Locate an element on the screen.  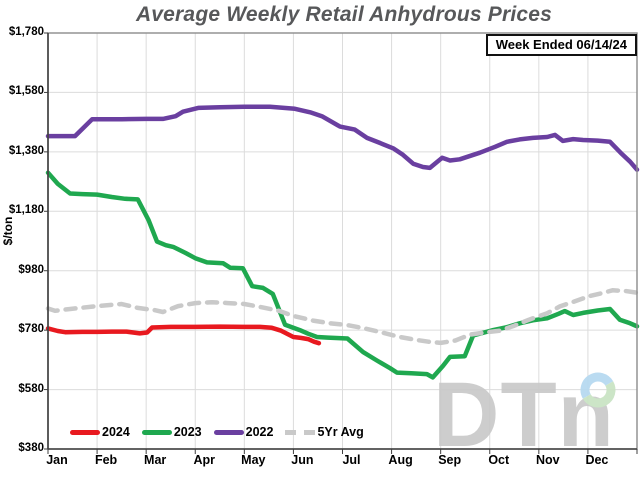
legend-item-2022: 2022 is located at coordinates (243, 432).